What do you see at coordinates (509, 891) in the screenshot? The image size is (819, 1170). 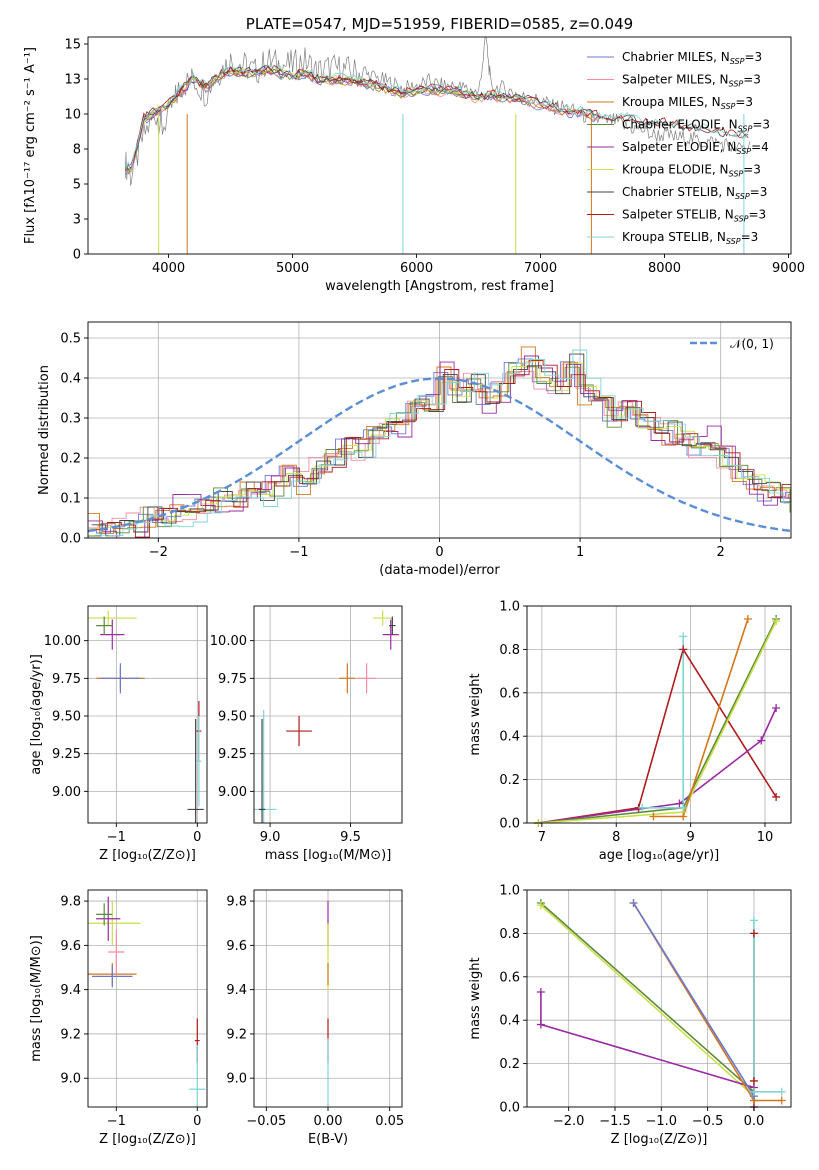 I see `y-tick-label: 1.0` at bounding box center [509, 891].